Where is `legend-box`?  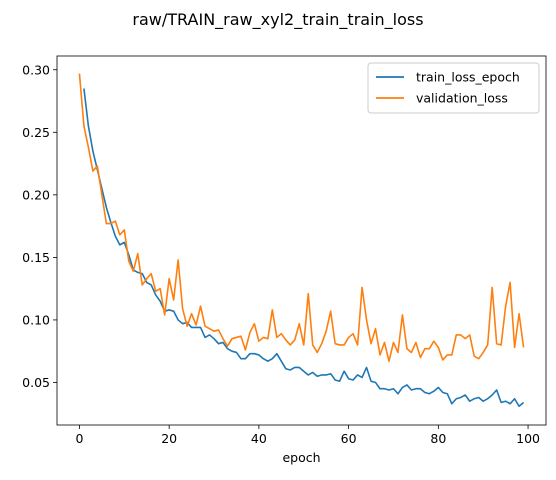
legend-box is located at coordinates (453, 88).